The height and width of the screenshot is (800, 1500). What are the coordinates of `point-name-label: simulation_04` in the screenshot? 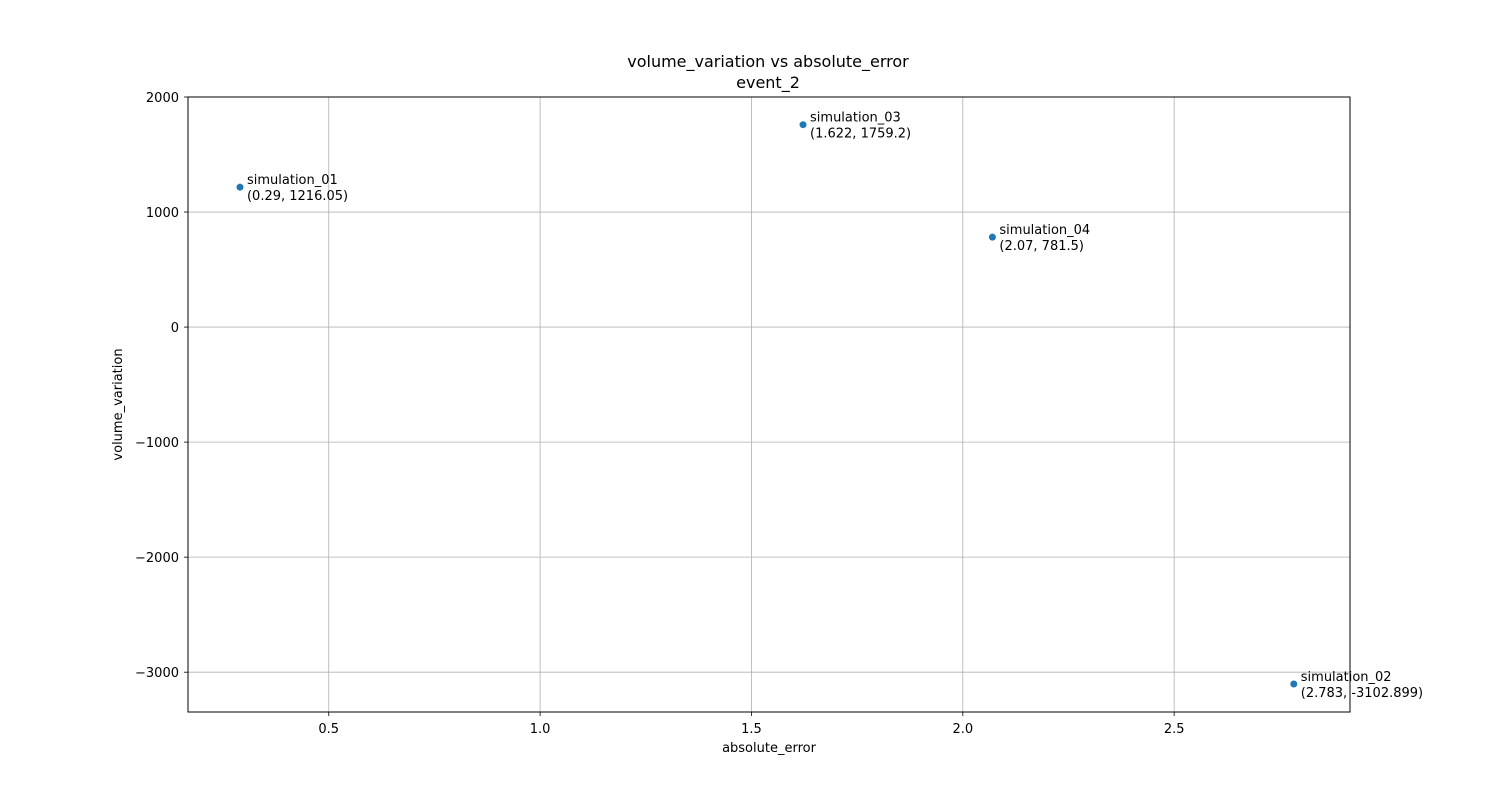 It's located at (1044, 230).